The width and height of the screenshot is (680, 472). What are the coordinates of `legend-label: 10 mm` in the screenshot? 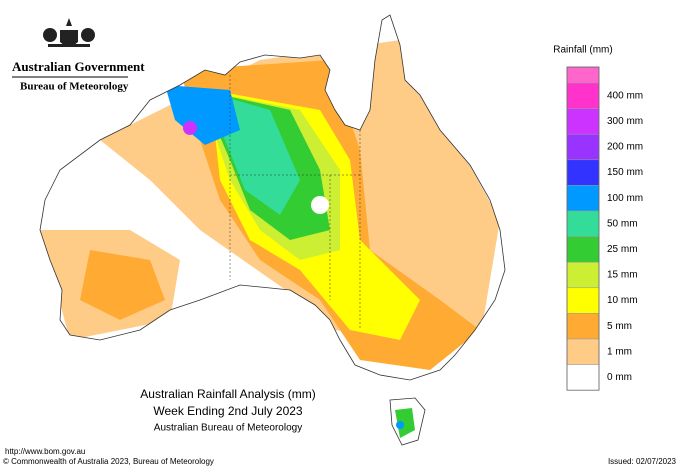 It's located at (622, 300).